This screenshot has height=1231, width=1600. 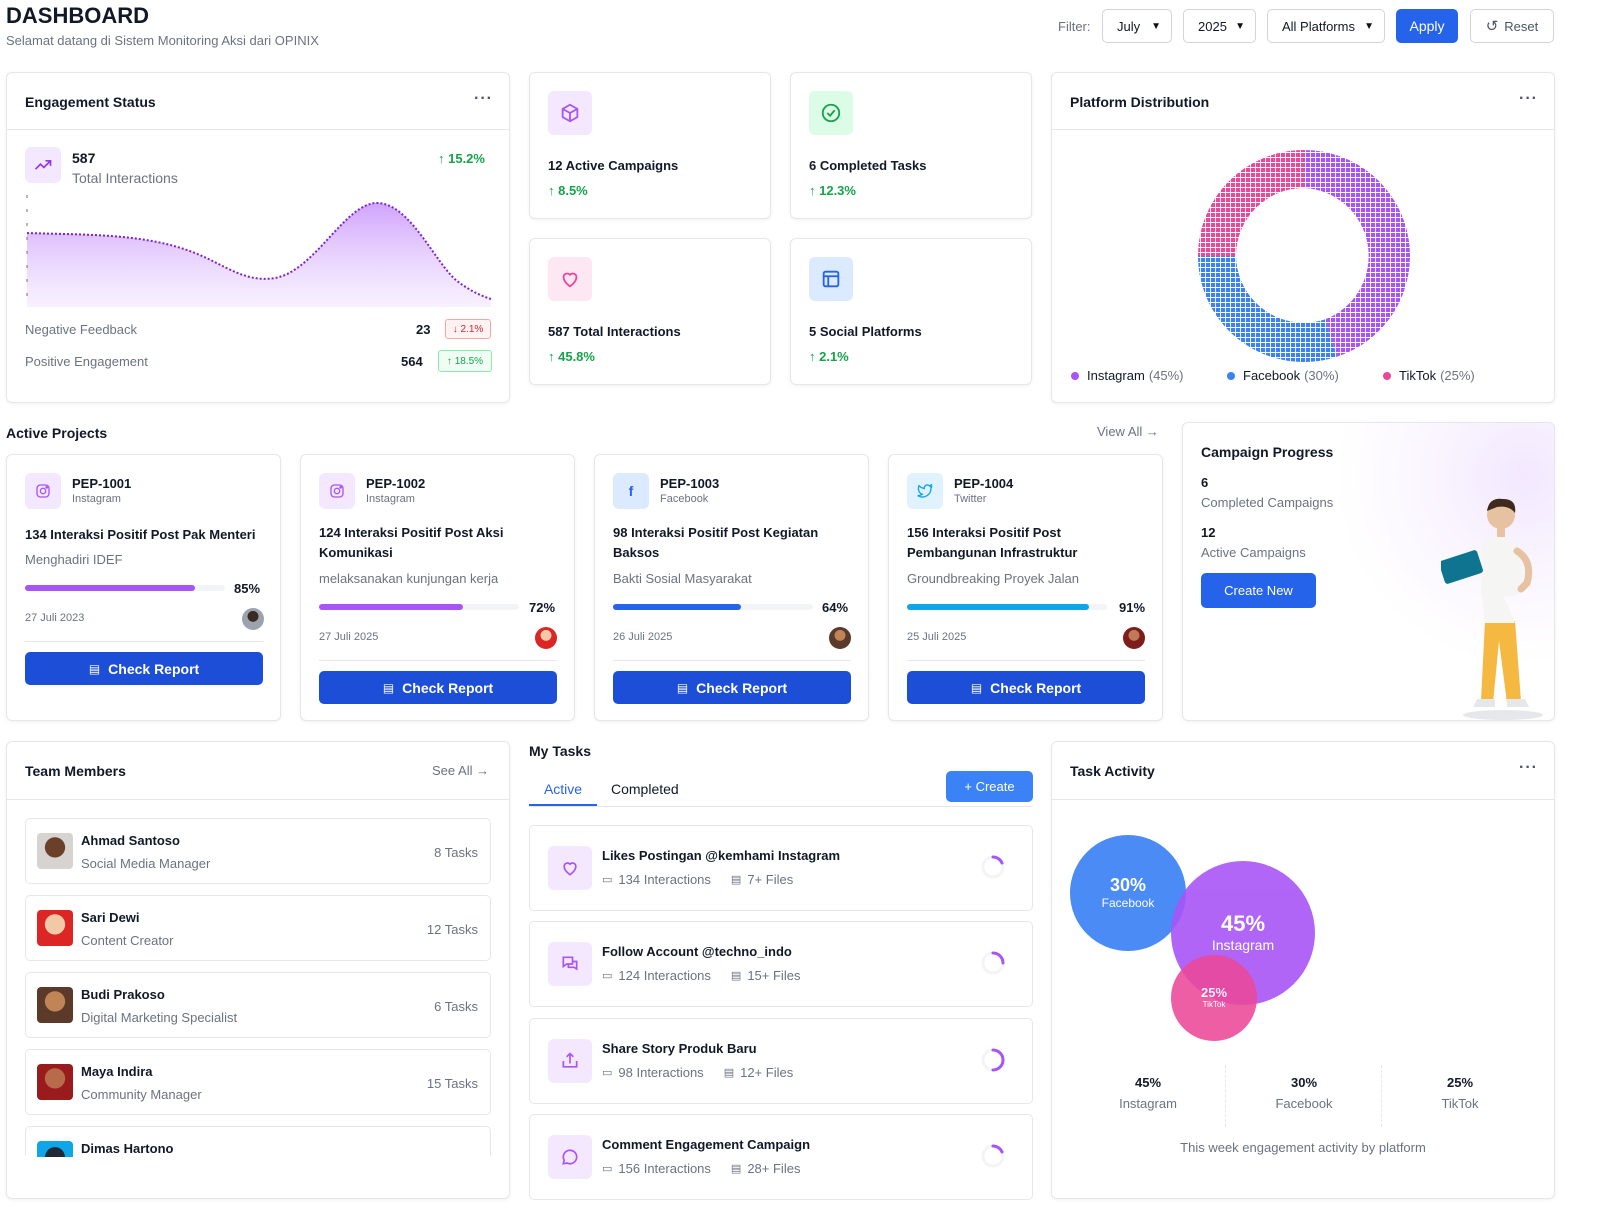 I want to click on project-date: 26 Juli 2025, so click(x=643, y=637).